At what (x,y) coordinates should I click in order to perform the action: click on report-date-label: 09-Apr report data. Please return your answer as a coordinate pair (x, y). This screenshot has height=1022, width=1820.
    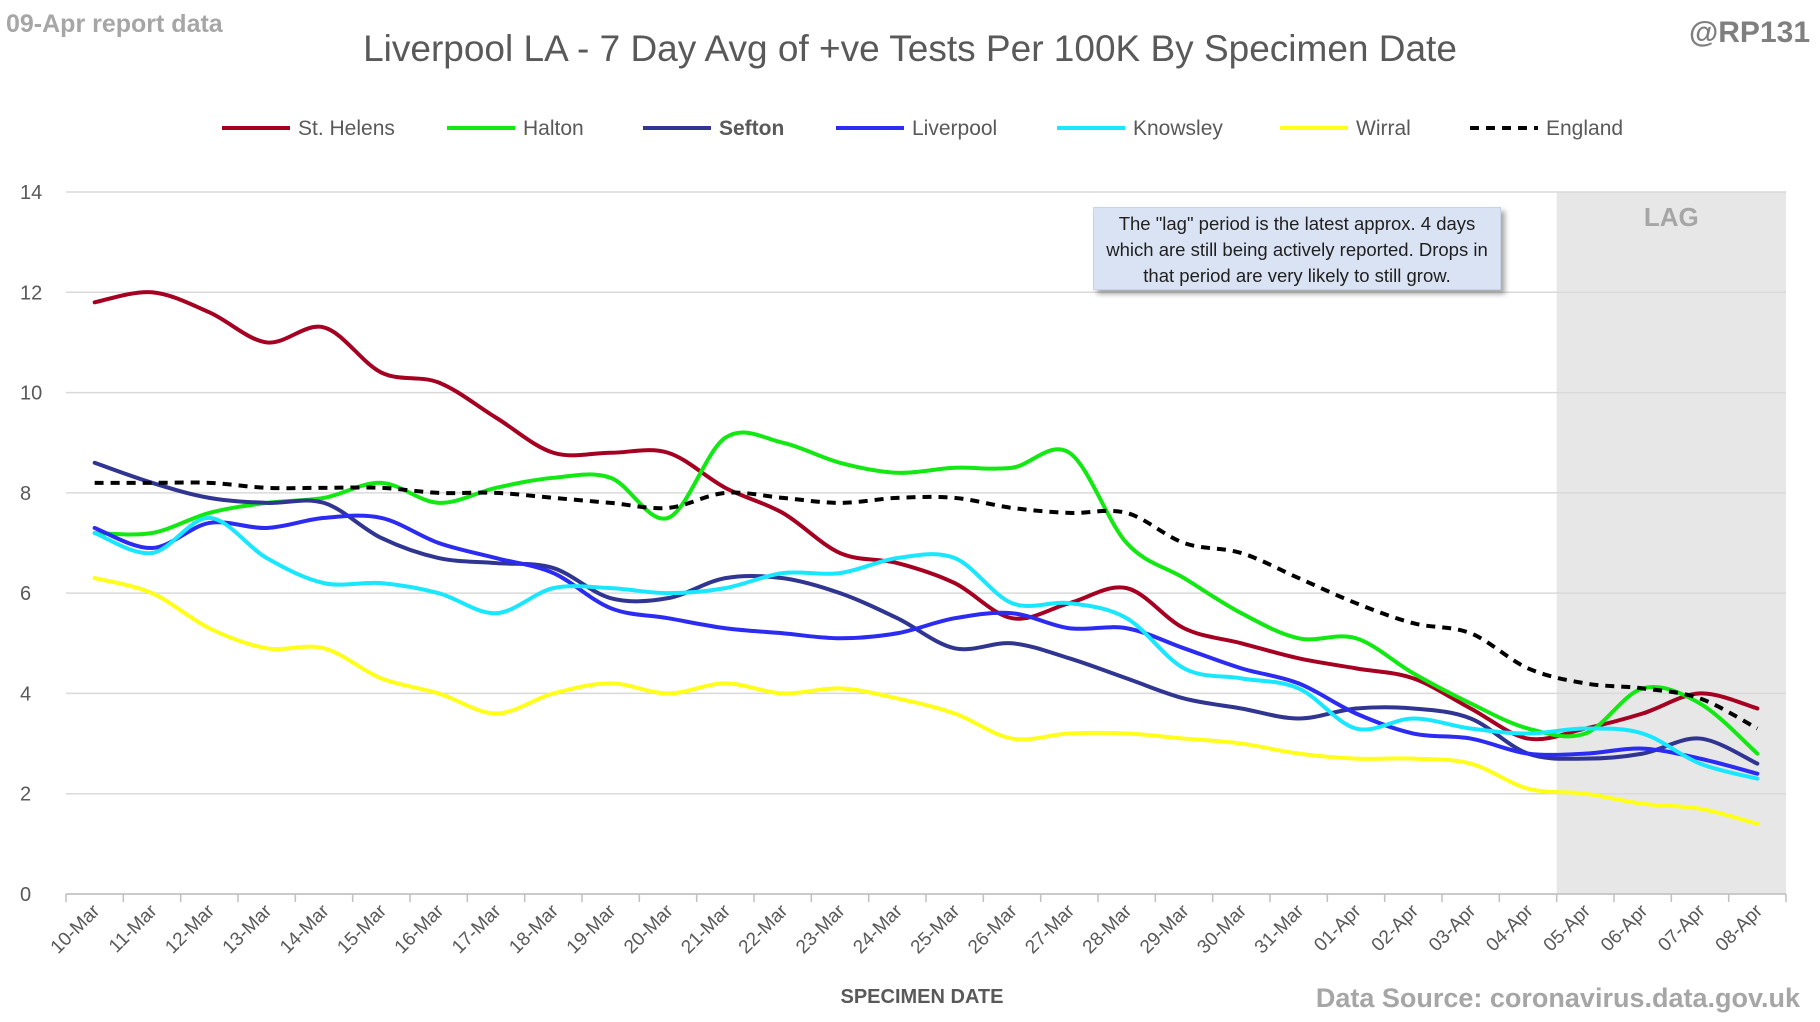
    Looking at the image, I should click on (114, 24).